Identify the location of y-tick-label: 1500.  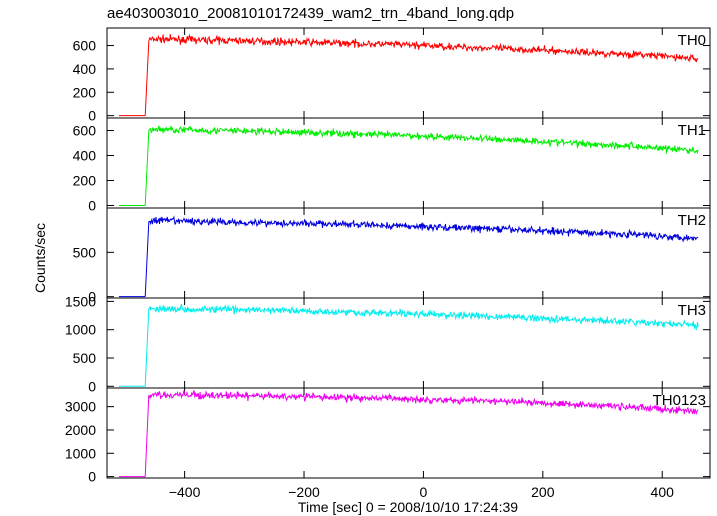
(80, 301).